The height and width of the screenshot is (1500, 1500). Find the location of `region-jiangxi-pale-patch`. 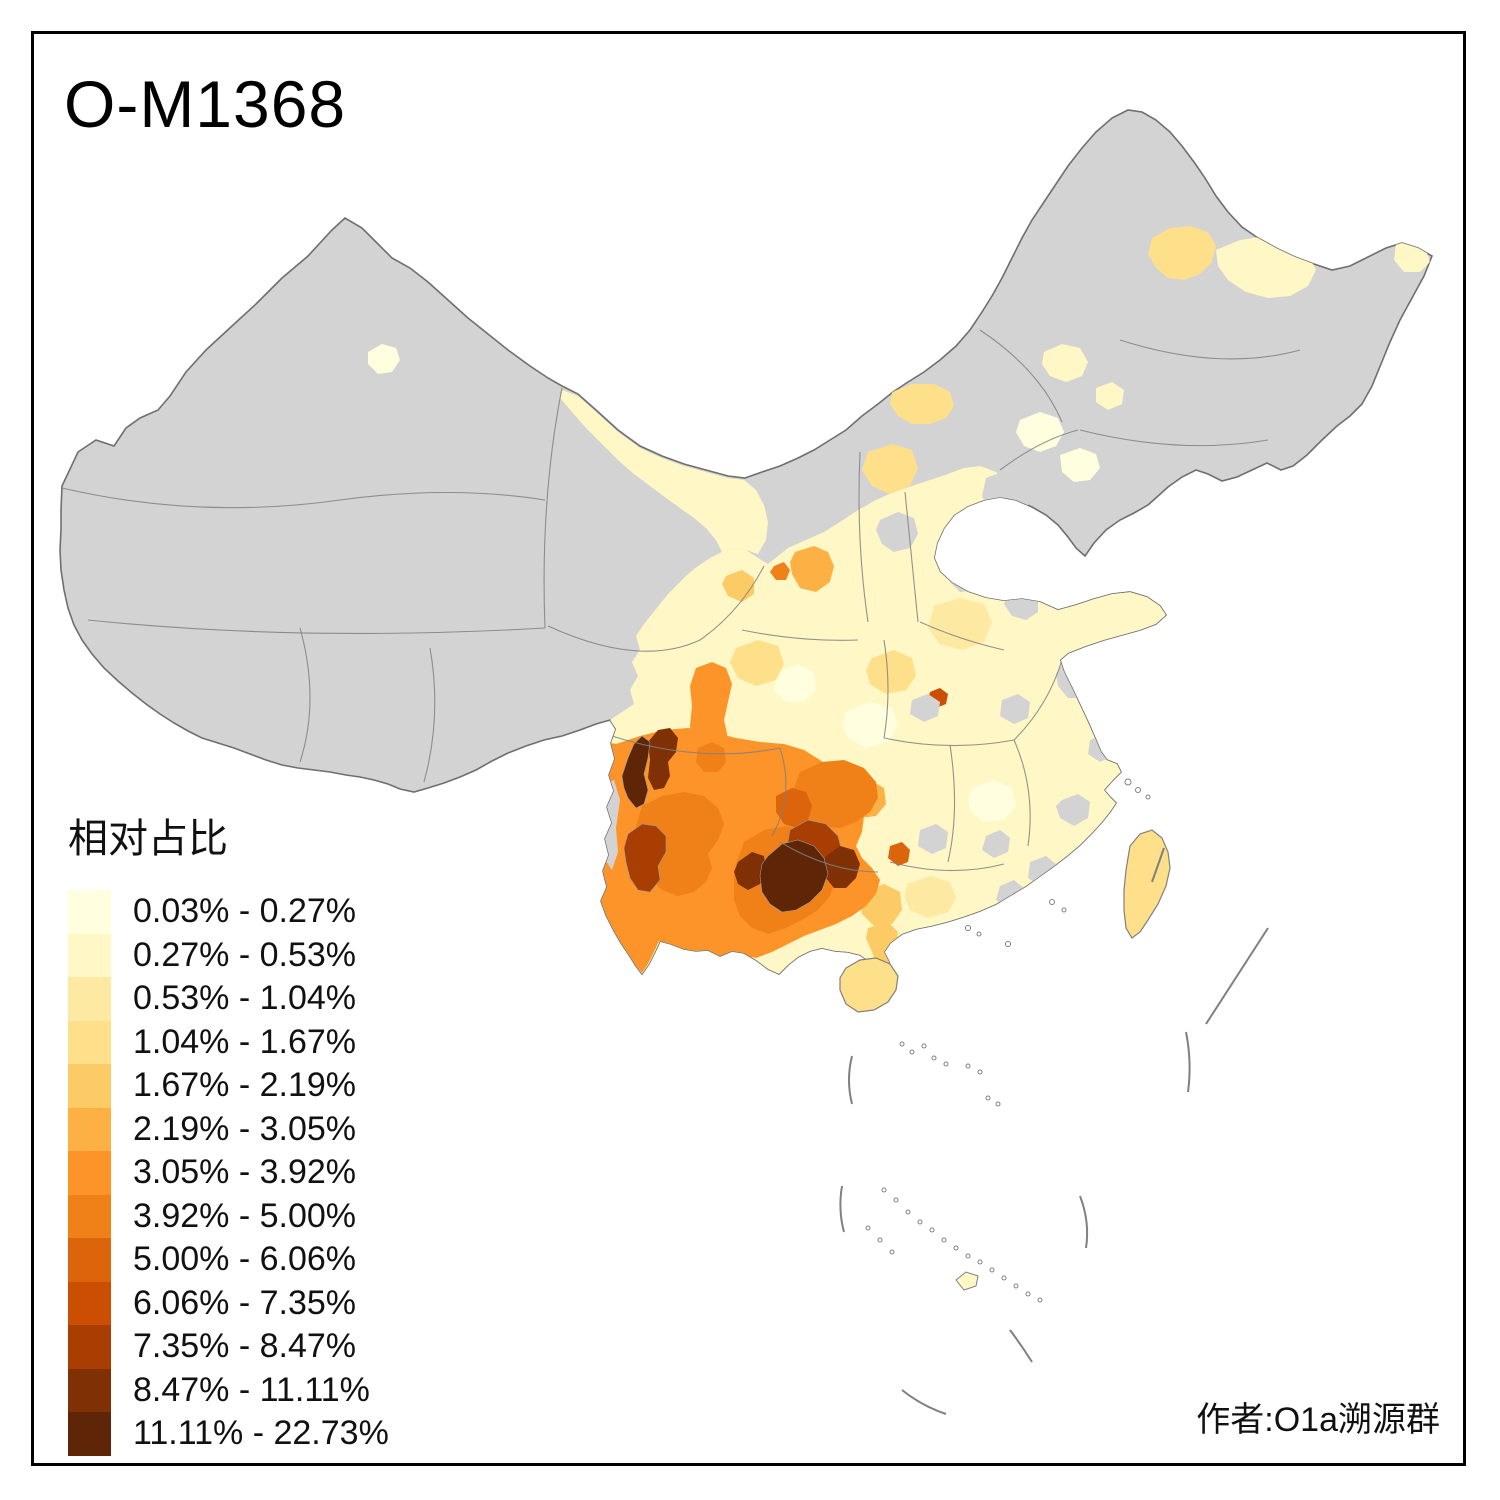

region-jiangxi-pale-patch is located at coordinates (992, 801).